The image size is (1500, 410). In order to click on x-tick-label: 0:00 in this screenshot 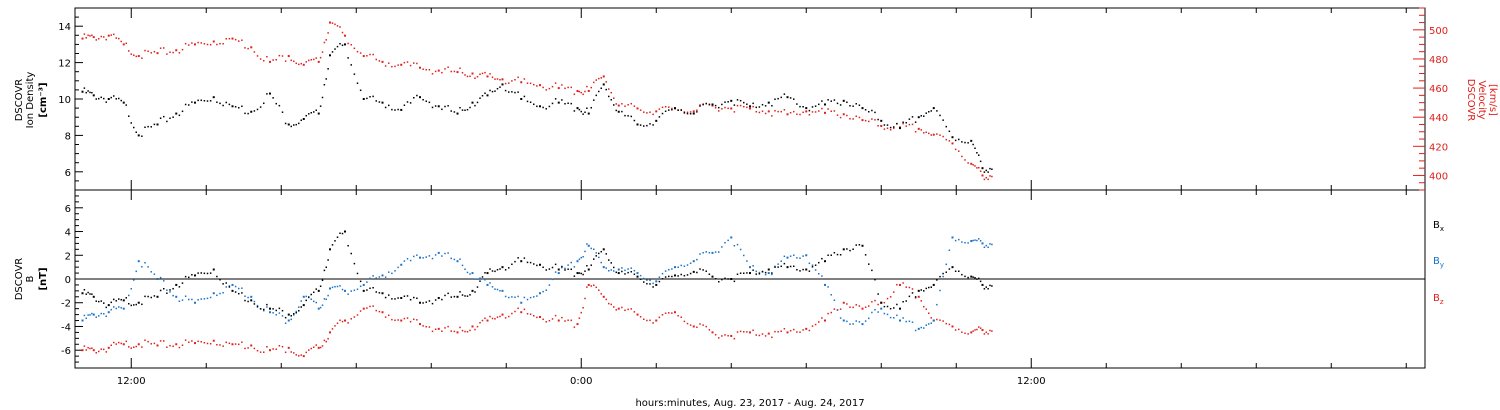, I will do `click(581, 381)`.